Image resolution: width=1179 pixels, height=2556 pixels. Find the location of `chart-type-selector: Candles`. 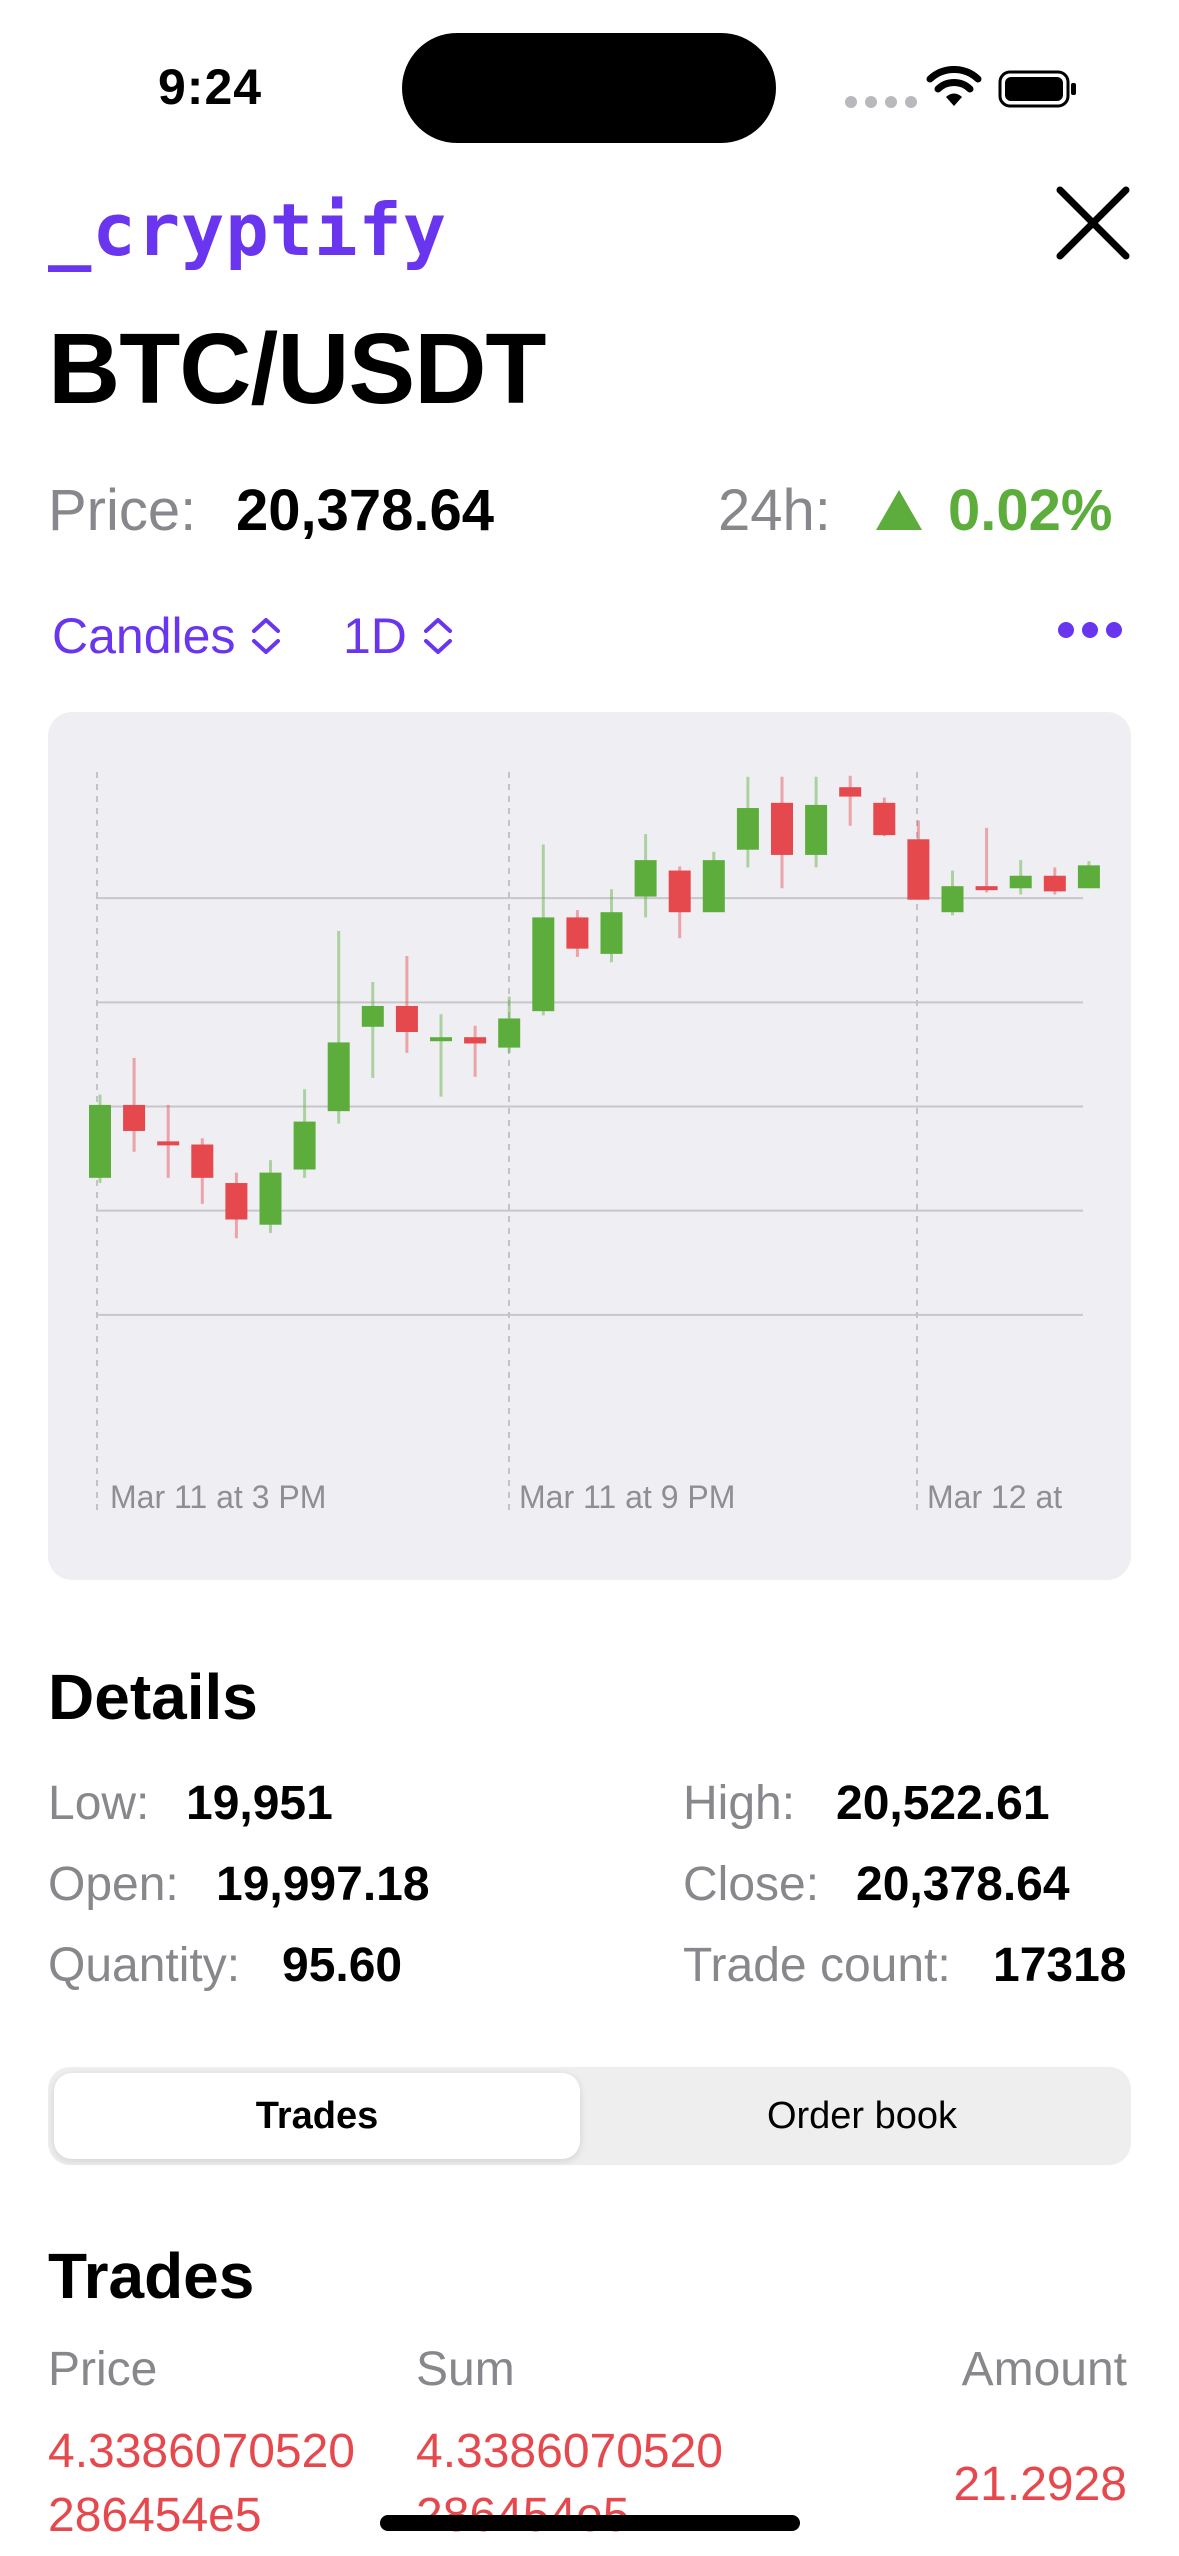

chart-type-selector: Candles is located at coordinates (167, 636).